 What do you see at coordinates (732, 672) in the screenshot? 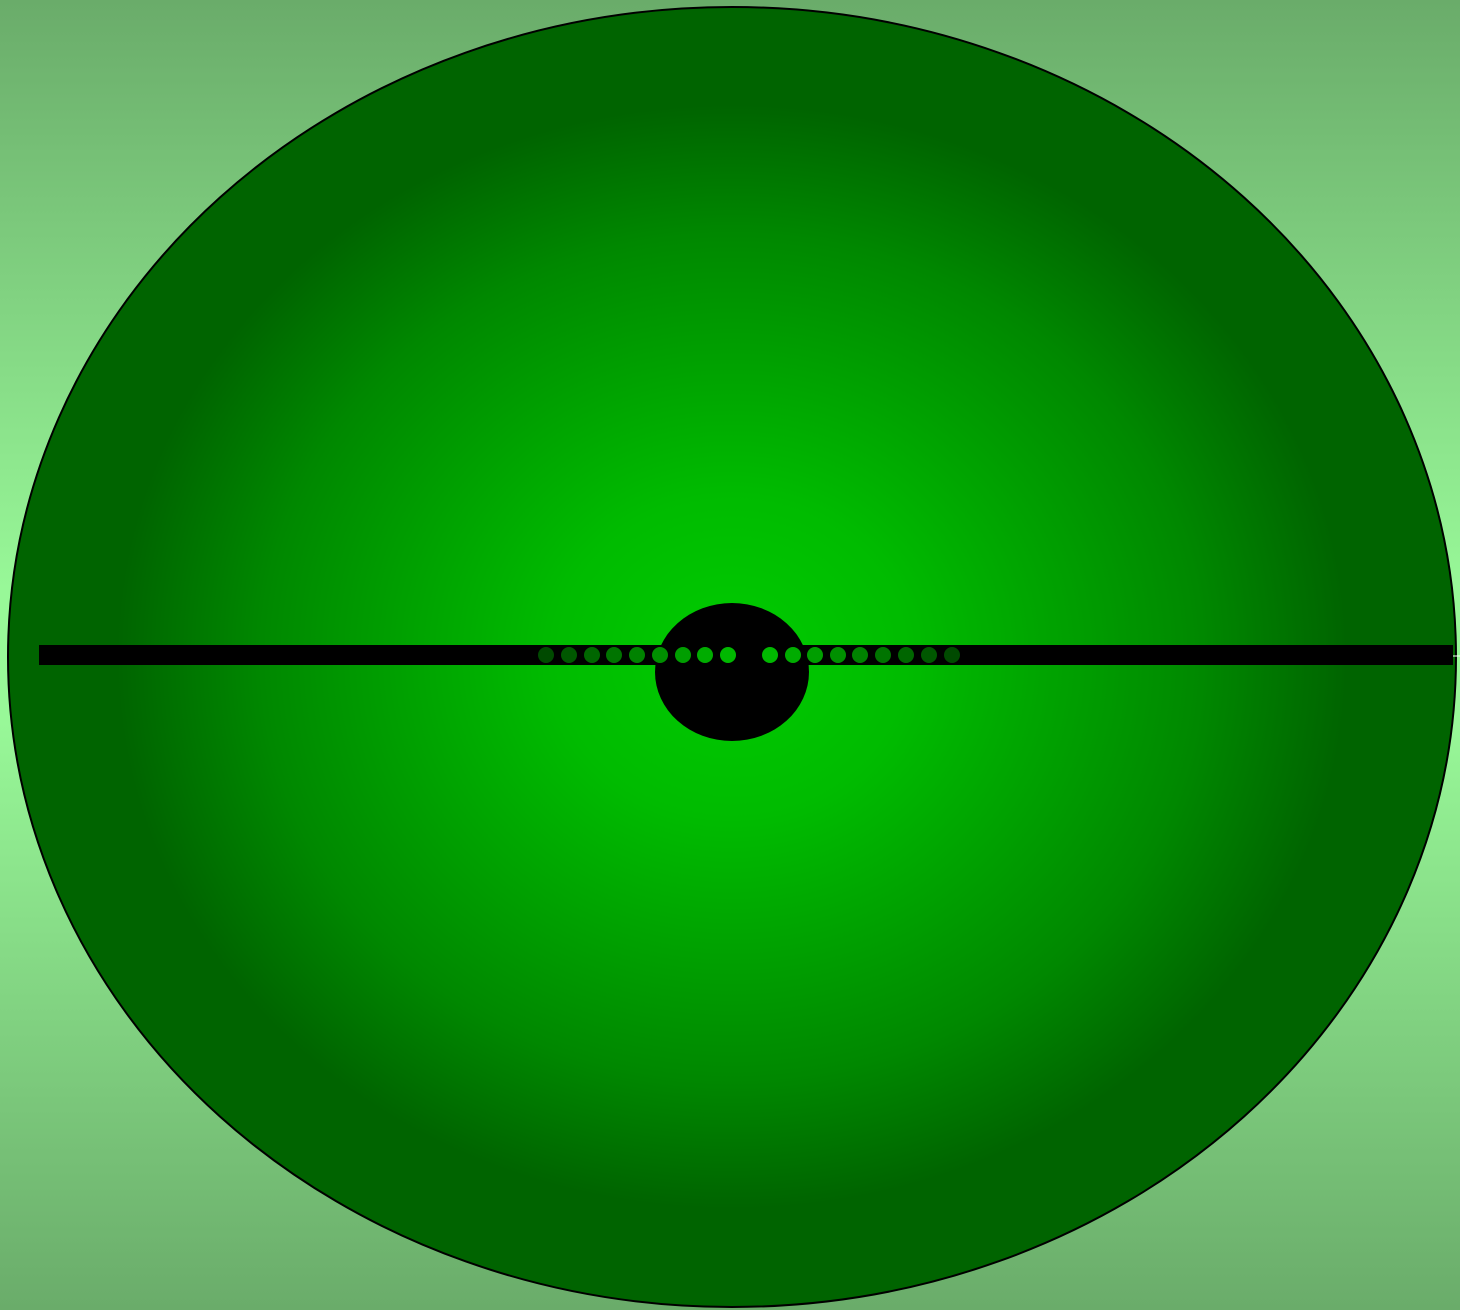
I see `hub` at bounding box center [732, 672].